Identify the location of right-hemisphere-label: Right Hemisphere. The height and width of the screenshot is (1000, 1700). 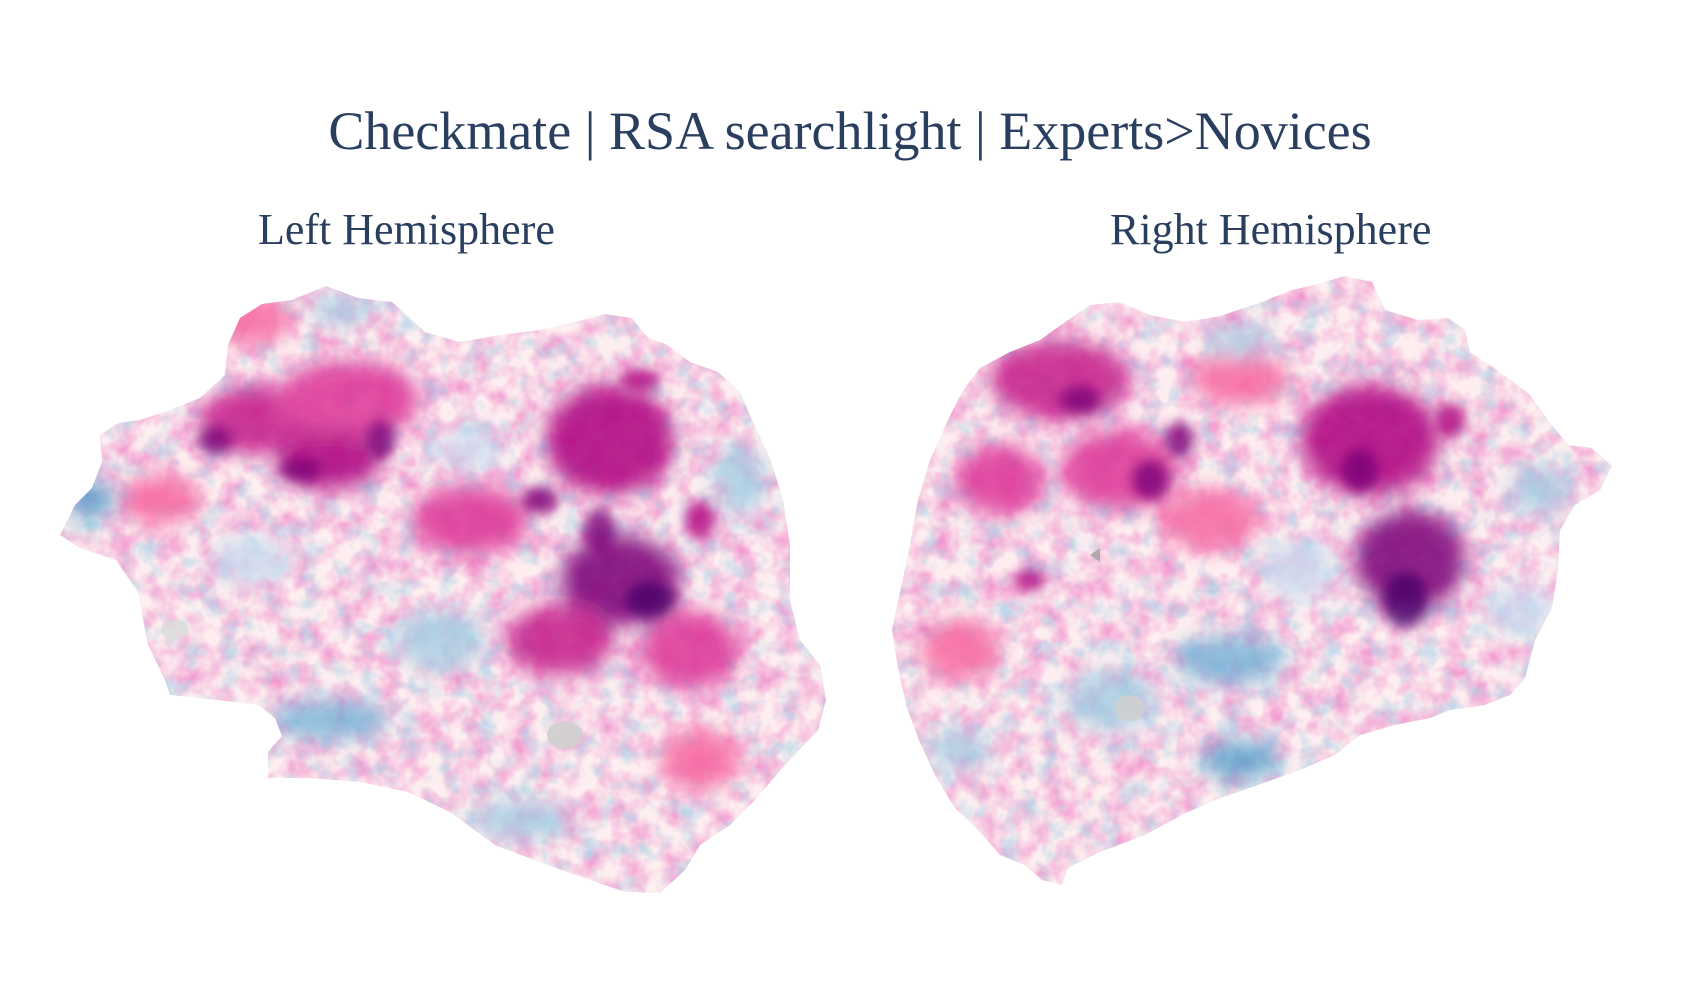
(1271, 229).